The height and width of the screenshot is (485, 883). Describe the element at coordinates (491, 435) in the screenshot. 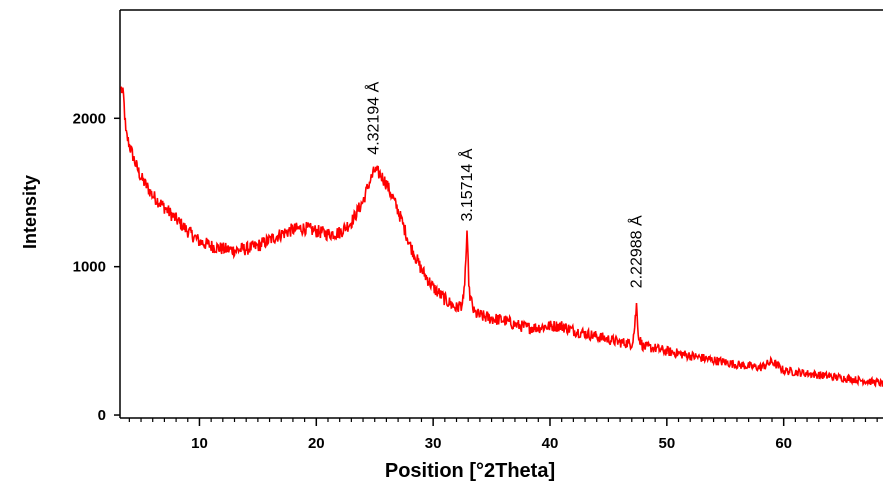

I see `x-axis-ticks: 10 20 30 40 50 60` at that location.